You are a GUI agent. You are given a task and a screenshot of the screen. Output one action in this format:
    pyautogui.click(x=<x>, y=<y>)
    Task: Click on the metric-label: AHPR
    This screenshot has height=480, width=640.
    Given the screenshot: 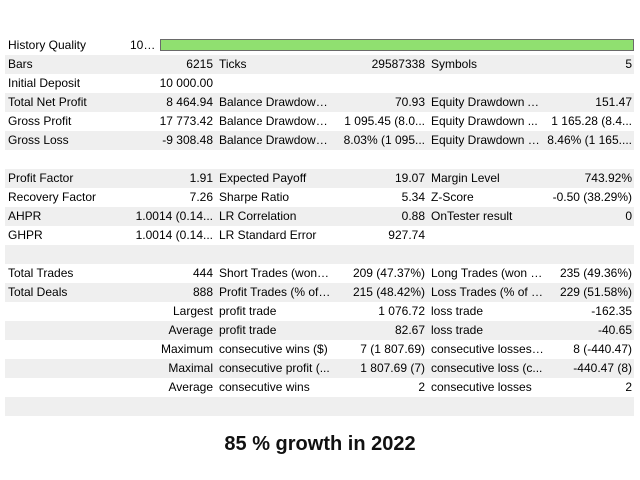 What is the action you would take?
    pyautogui.click(x=25, y=216)
    